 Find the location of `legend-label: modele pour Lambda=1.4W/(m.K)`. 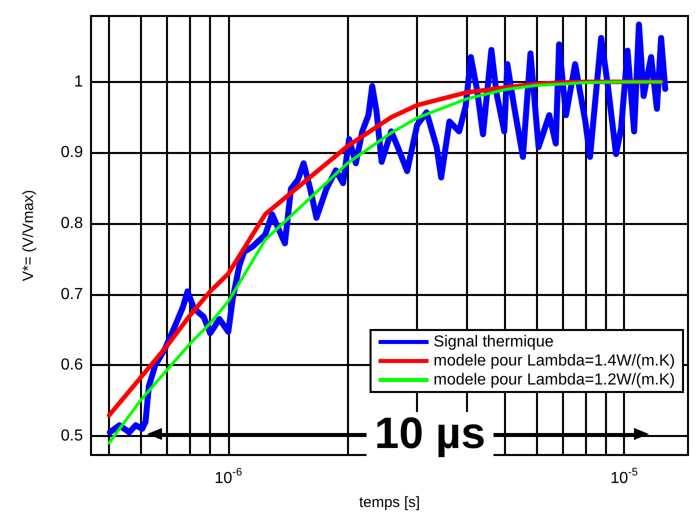

legend-label: modele pour Lambda=1.4W/(m.K) is located at coordinates (555, 361).